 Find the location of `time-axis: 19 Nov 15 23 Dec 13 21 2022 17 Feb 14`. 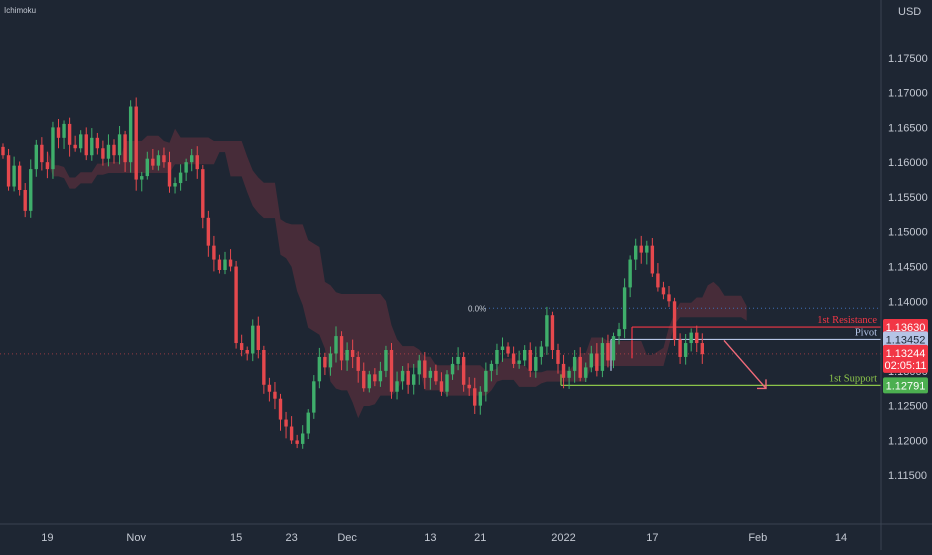

time-axis: 19 Nov 15 23 Dec 13 21 2022 17 Feb 14 is located at coordinates (444, 538).